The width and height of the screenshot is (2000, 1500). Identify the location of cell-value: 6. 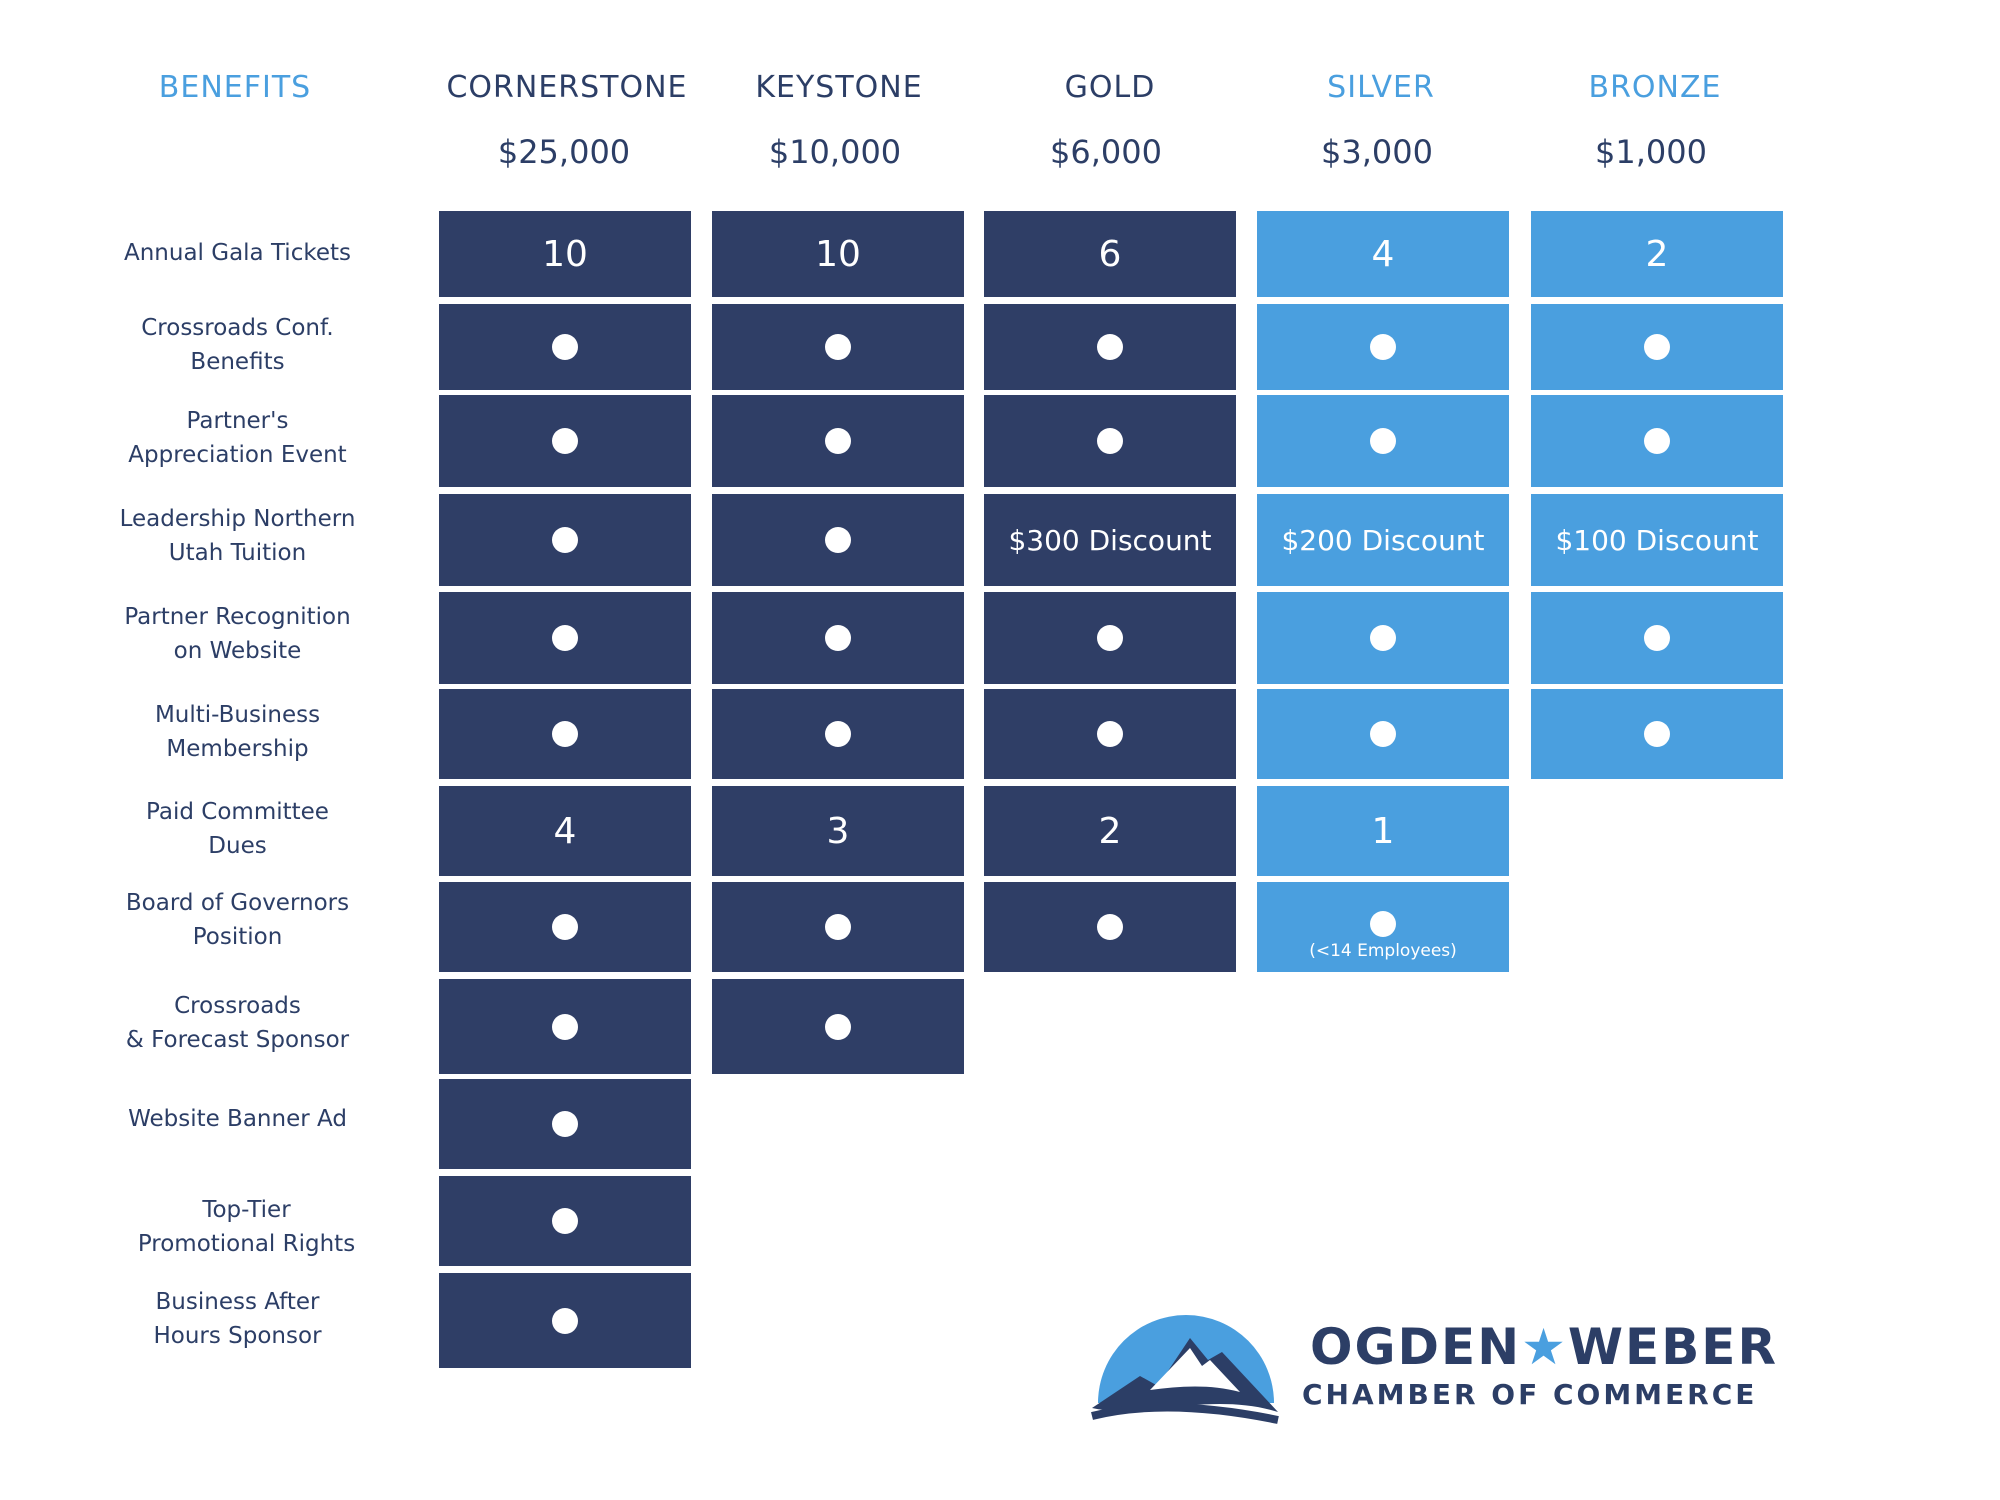
(1110, 254).